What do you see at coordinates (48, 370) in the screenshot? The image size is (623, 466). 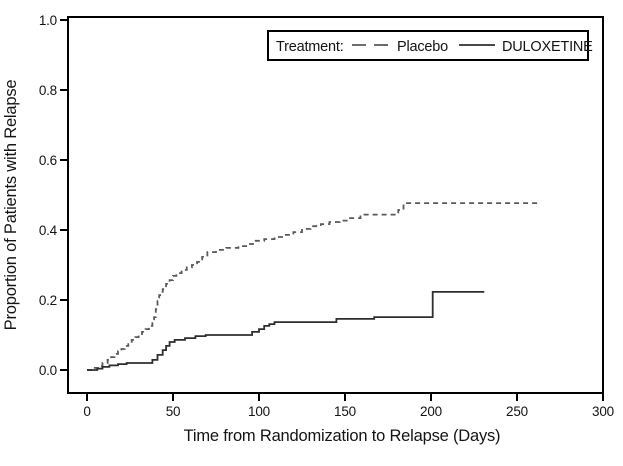 I see `y-tick-label: 0.0` at bounding box center [48, 370].